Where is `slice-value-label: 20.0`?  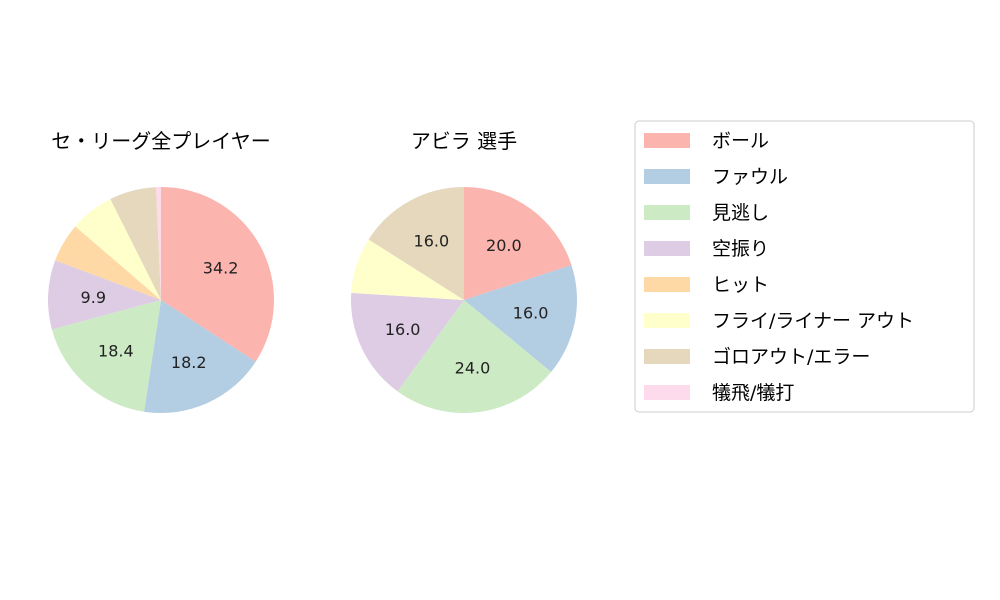 slice-value-label: 20.0 is located at coordinates (504, 245).